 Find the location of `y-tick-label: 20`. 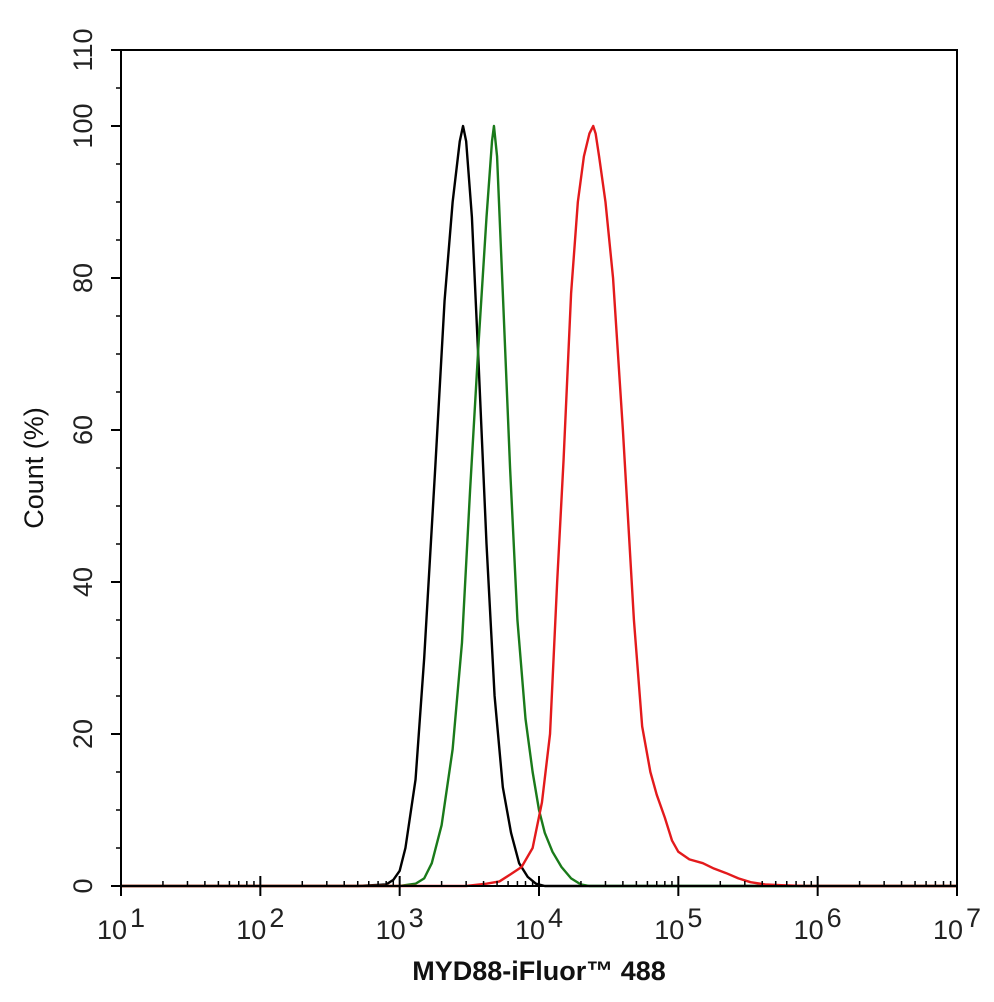

y-tick-label: 20 is located at coordinates (83, 734).